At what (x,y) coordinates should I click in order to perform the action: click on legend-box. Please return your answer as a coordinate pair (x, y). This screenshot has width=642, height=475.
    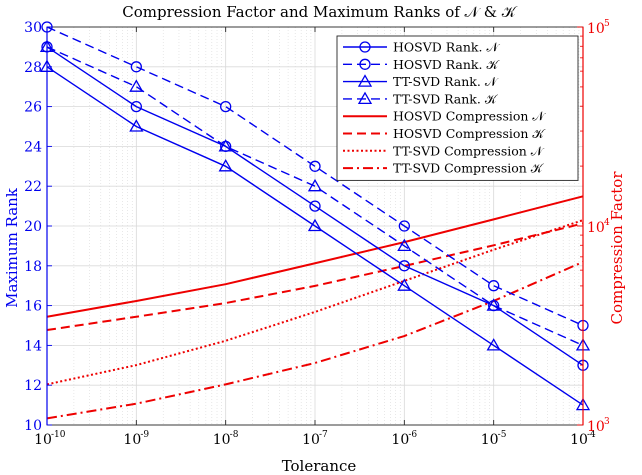
    Looking at the image, I should click on (457, 108).